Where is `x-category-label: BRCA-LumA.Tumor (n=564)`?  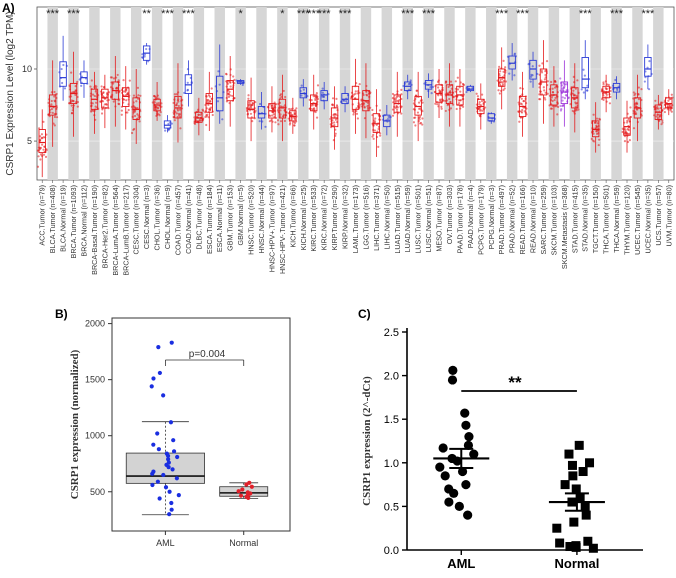
x-category-label: BRCA-LumA.Tumor (n=564) is located at coordinates (115, 230).